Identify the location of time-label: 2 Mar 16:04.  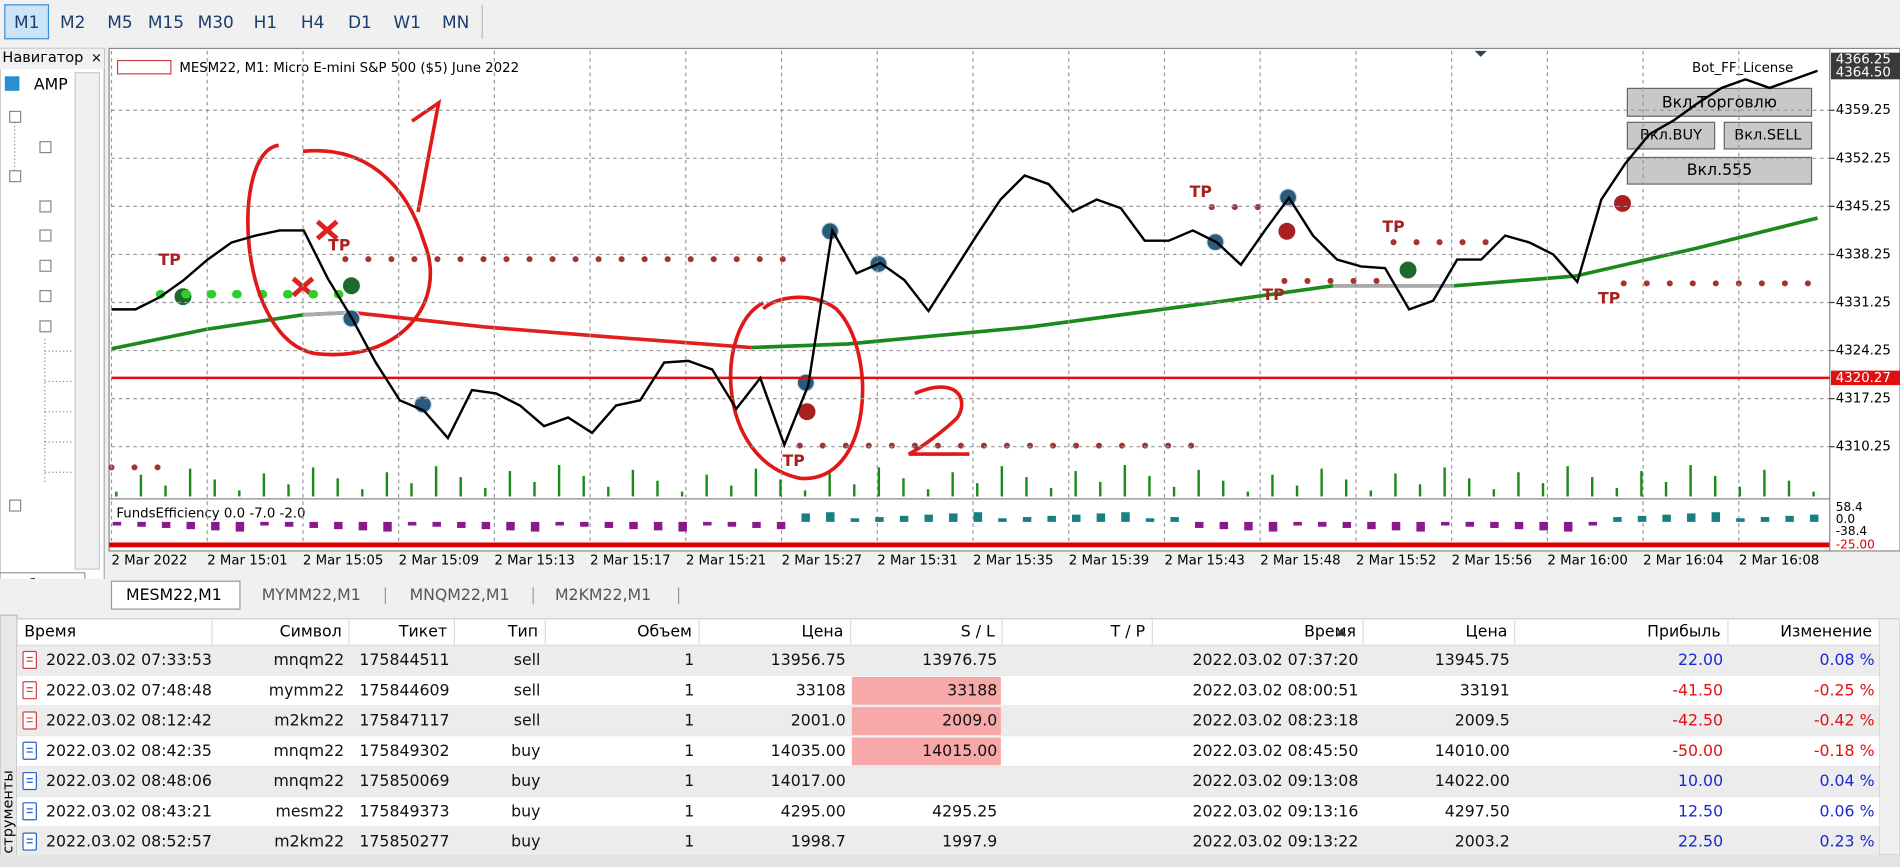
(1683, 561).